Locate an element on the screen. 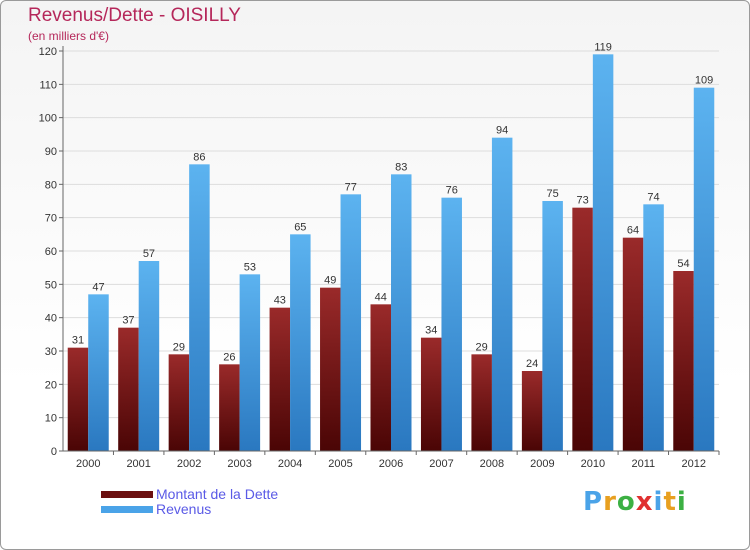  data-label-revenus: 57 is located at coordinates (149, 254).